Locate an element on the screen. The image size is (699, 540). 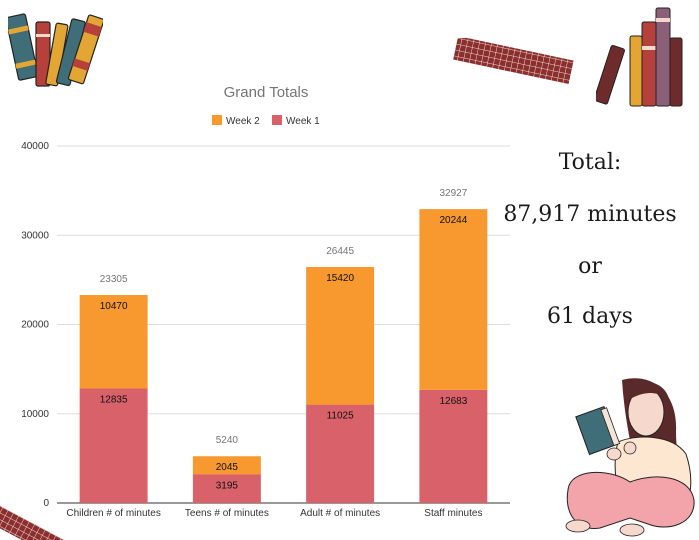
y-tick-label: 30000 is located at coordinates (35, 235).